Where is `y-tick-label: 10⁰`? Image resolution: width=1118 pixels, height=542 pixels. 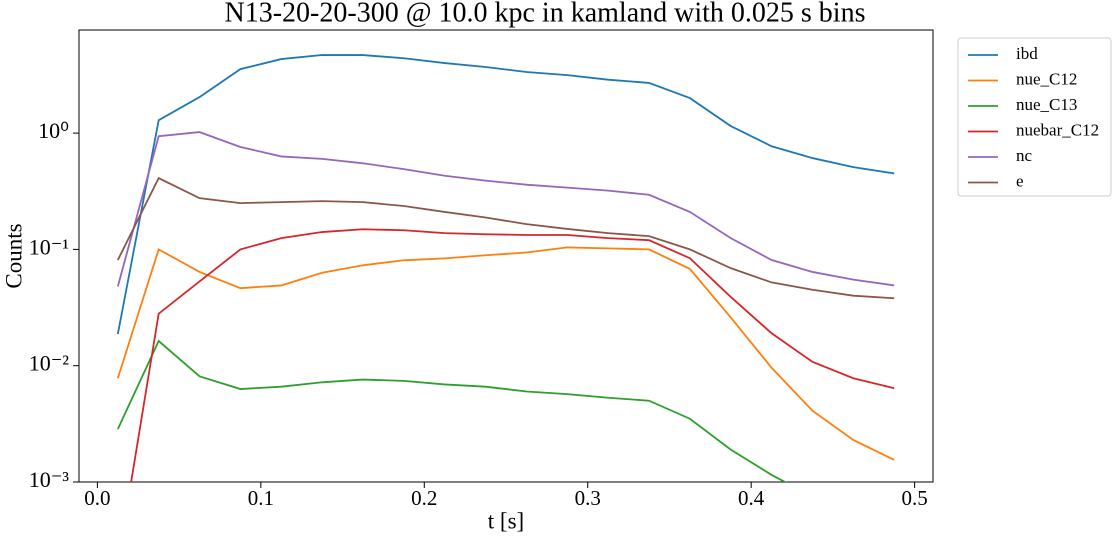
y-tick-label: 10⁰ is located at coordinates (53, 130).